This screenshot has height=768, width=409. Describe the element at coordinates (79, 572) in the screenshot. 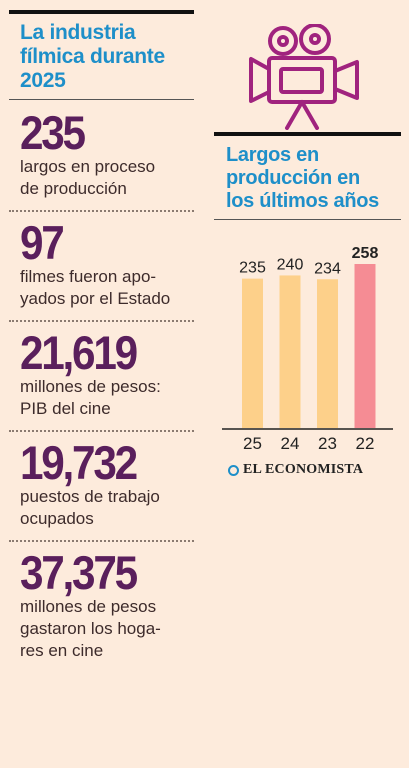

I see `stat-value: 37,375` at that location.